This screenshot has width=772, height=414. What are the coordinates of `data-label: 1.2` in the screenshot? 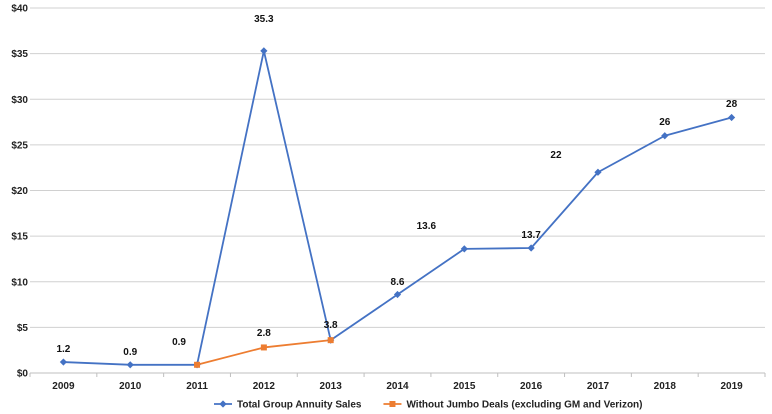 It's located at (63, 349).